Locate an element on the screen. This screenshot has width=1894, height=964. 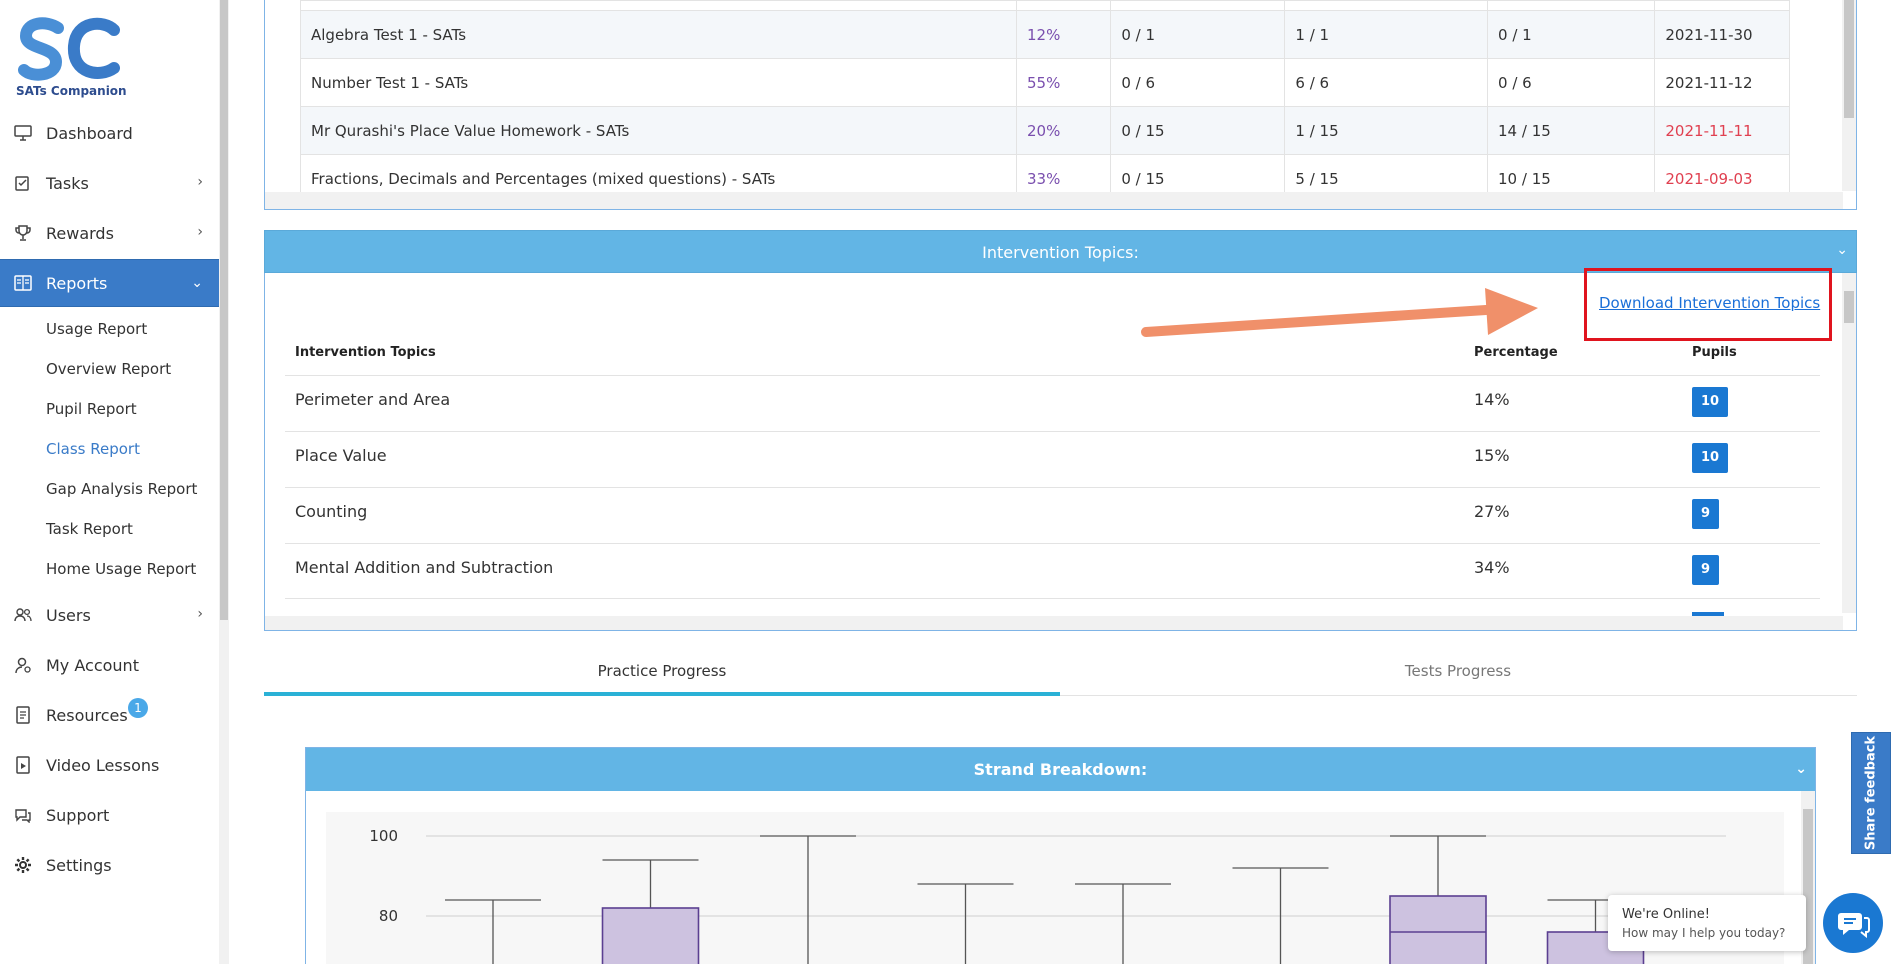
intervention-topics-header: Intervention Topics: ⌄ is located at coordinates (1060, 251).